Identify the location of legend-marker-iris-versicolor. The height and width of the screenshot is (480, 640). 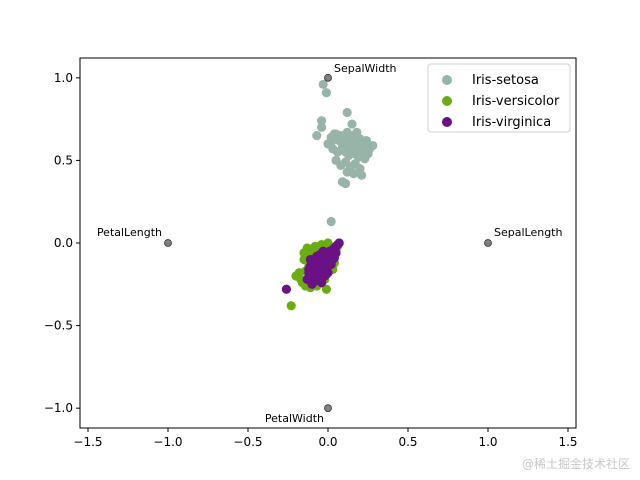
(447, 101).